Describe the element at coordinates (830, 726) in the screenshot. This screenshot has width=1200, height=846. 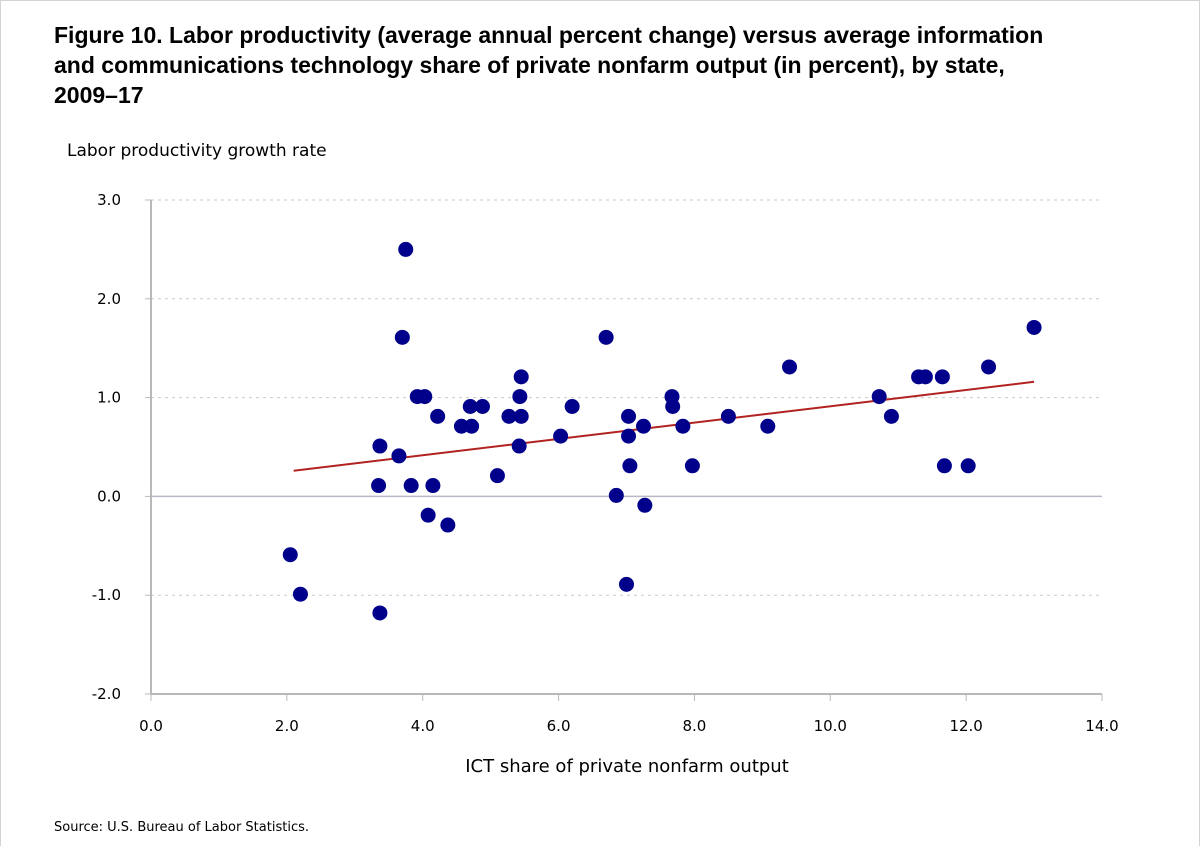
I see `x-tick-label: 10.0` at that location.